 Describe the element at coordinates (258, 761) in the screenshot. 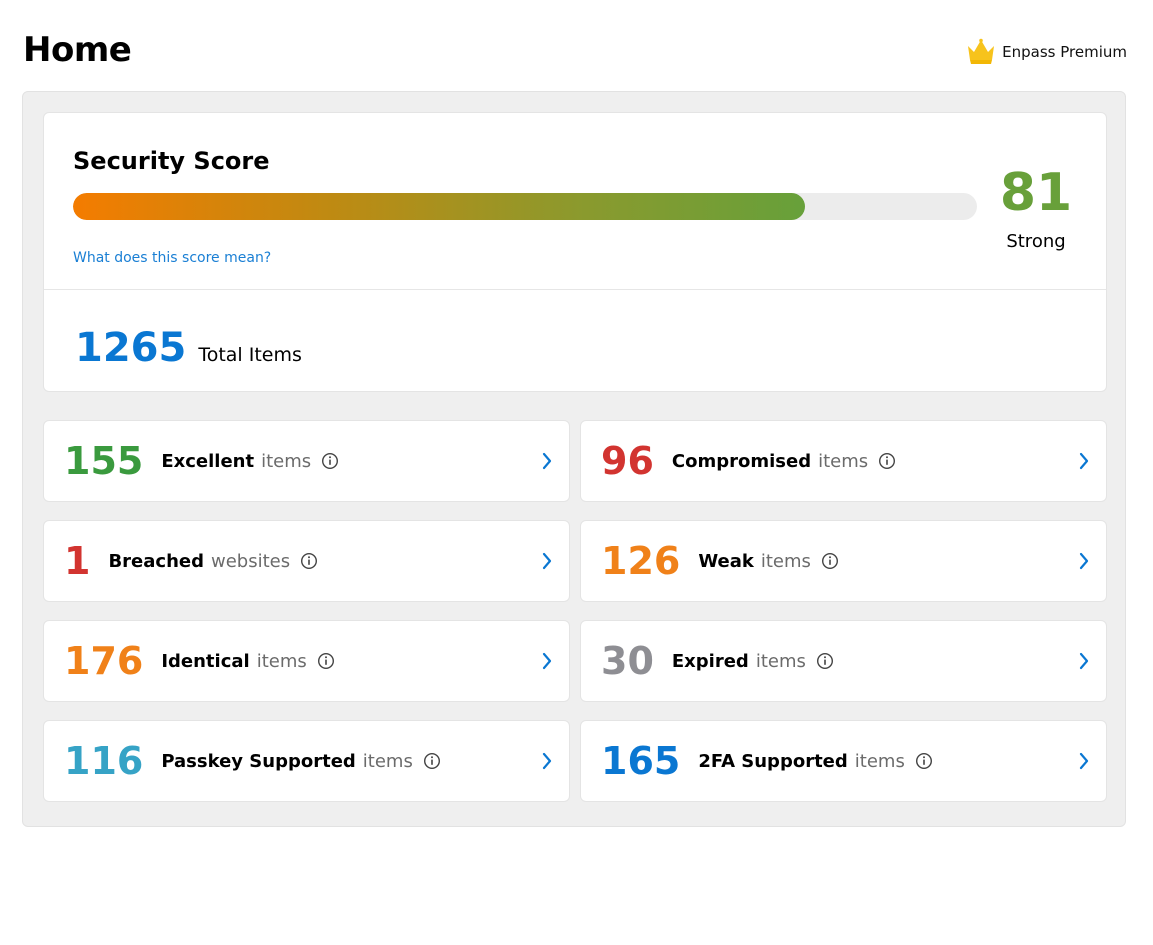

I see `stat-label: Passkey Supported` at that location.